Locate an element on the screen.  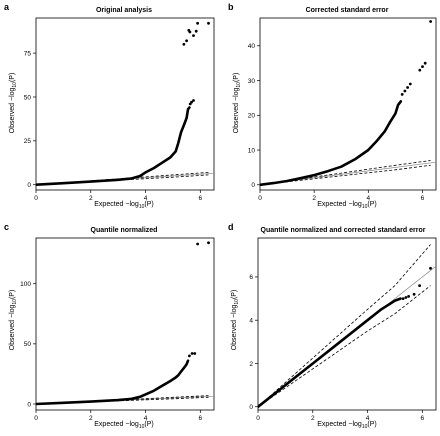
panel-c-xlabel: Expected −log10(P) is located at coordinates (123, 425).